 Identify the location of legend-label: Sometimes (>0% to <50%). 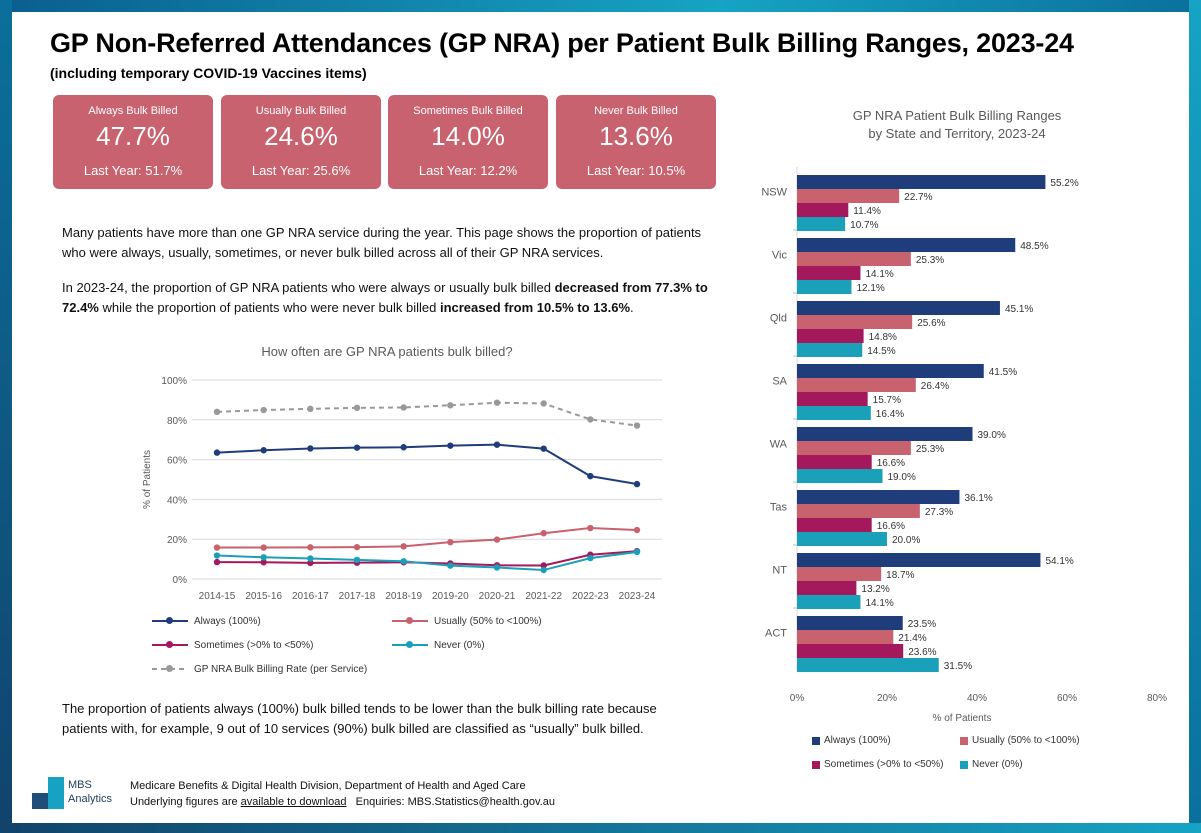
(884, 764).